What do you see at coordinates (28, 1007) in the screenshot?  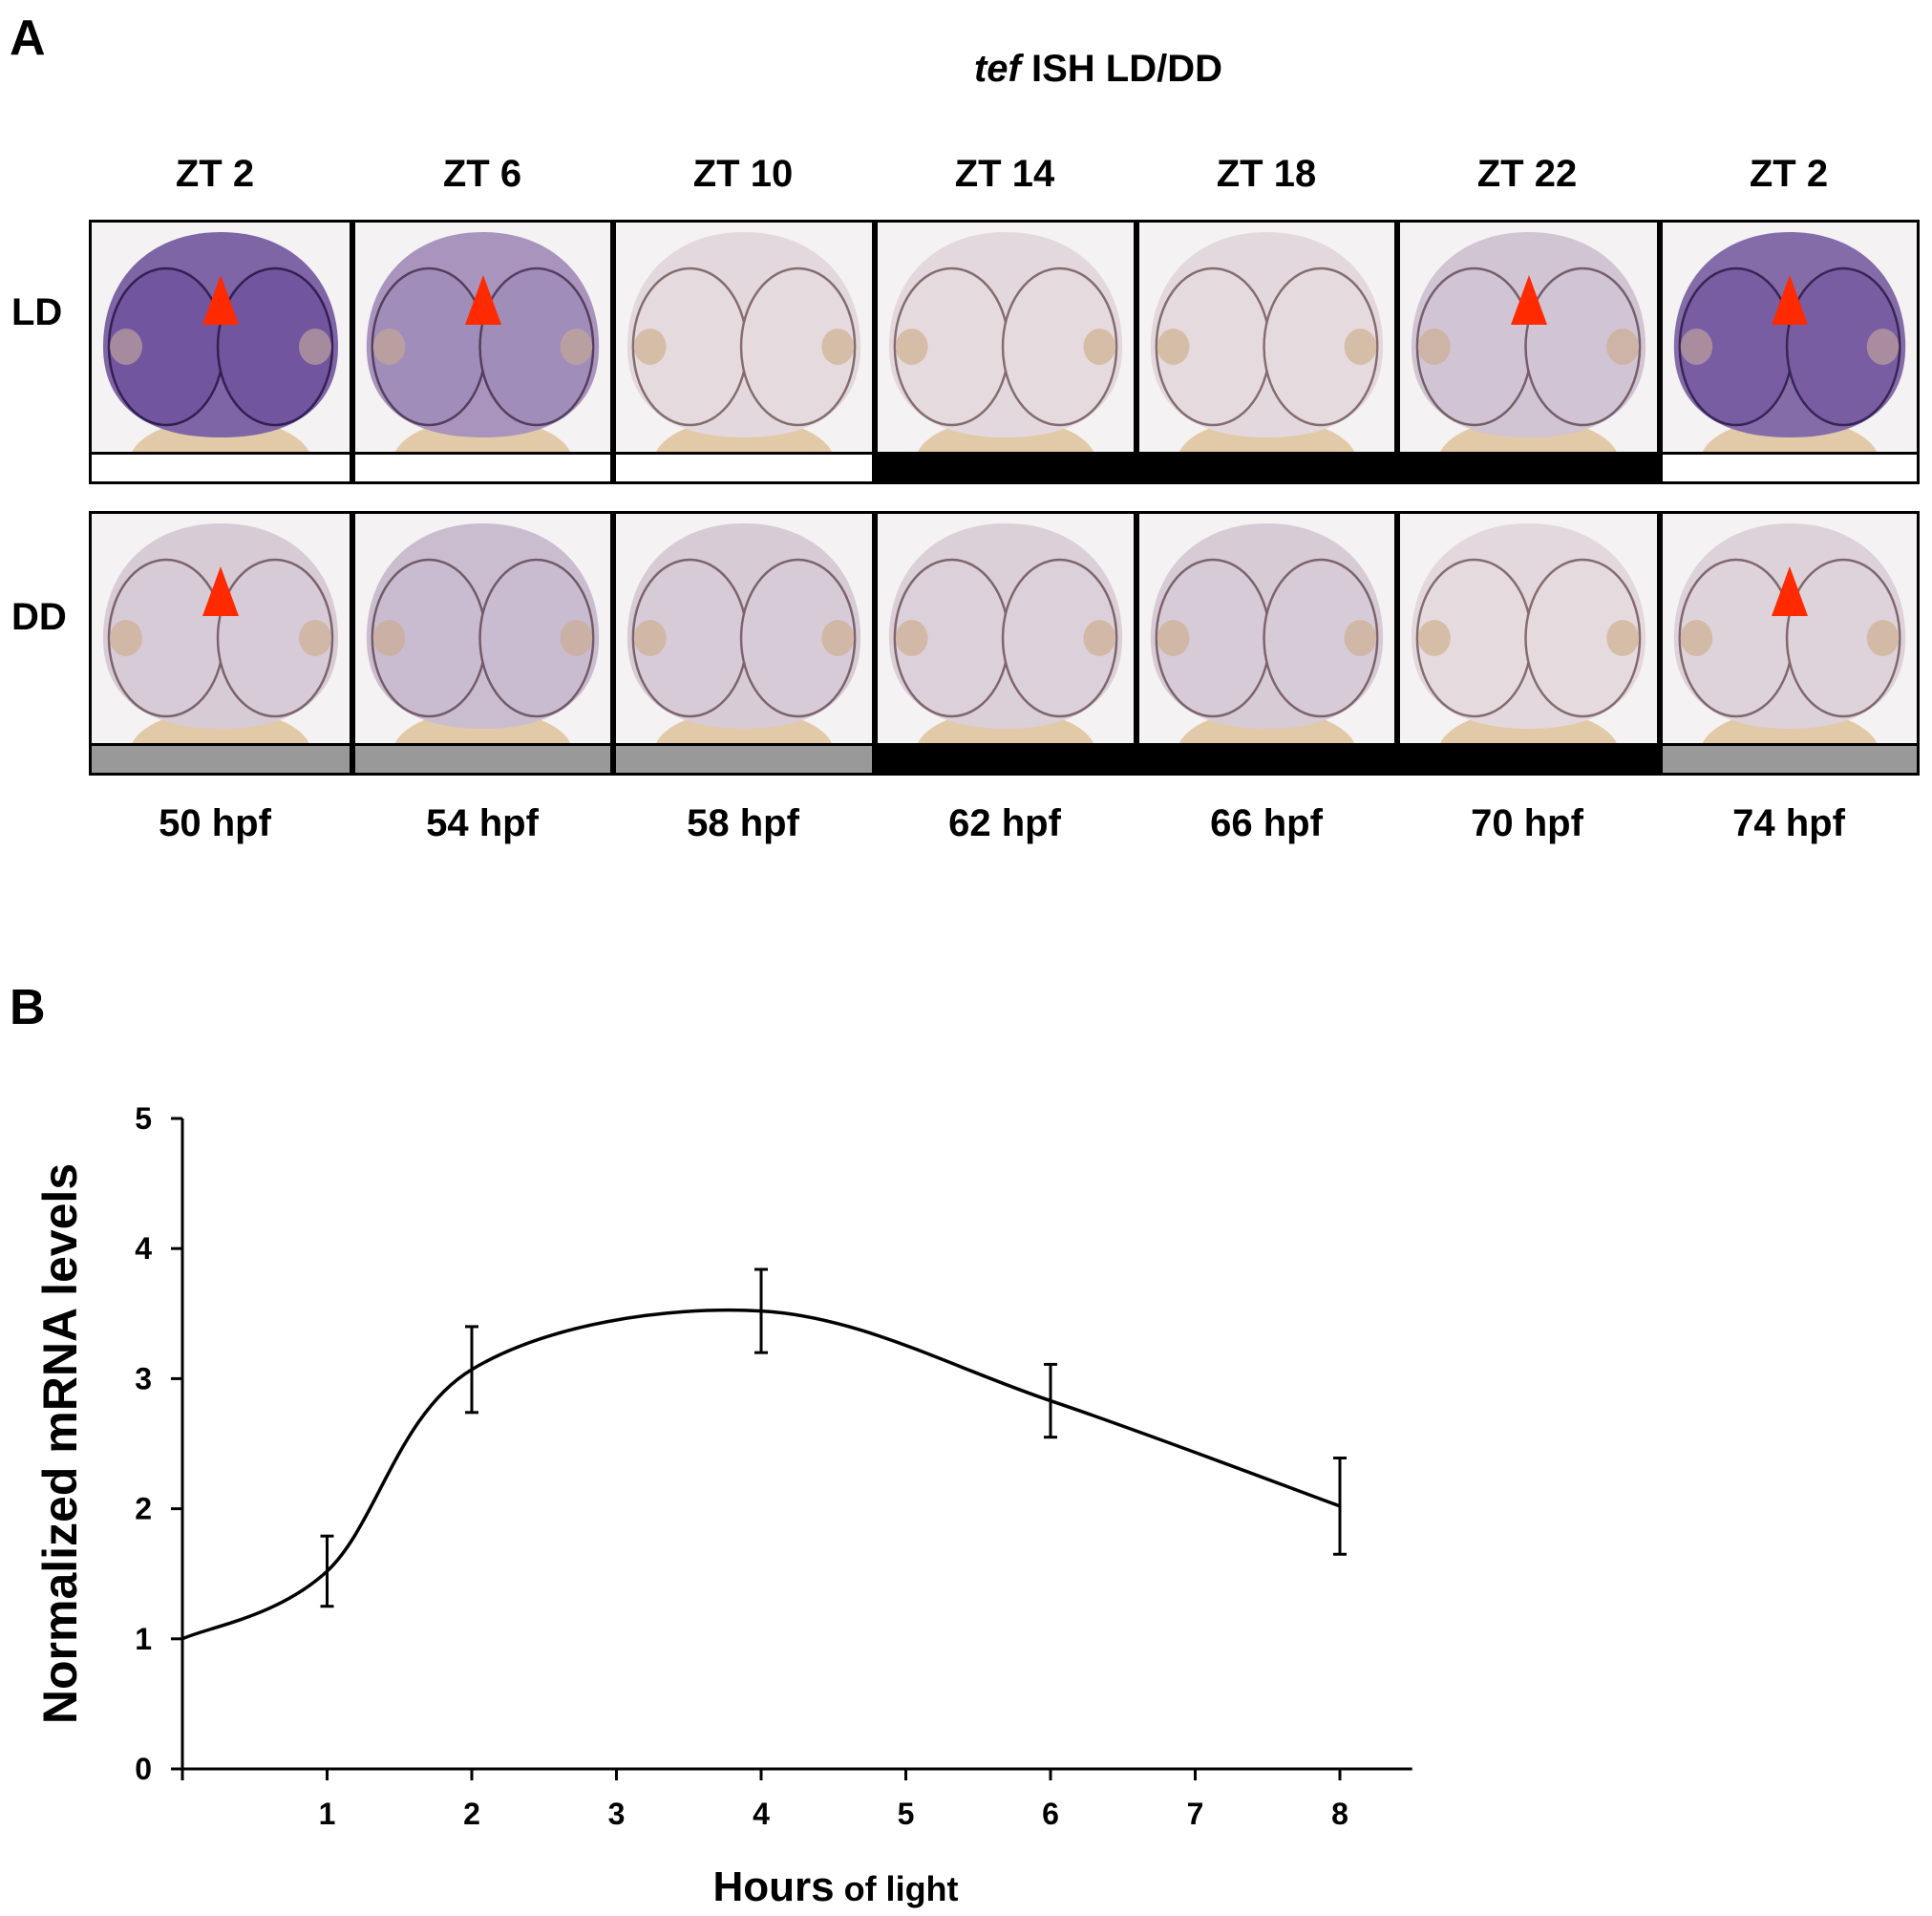 I see `panel-b-label: B` at bounding box center [28, 1007].